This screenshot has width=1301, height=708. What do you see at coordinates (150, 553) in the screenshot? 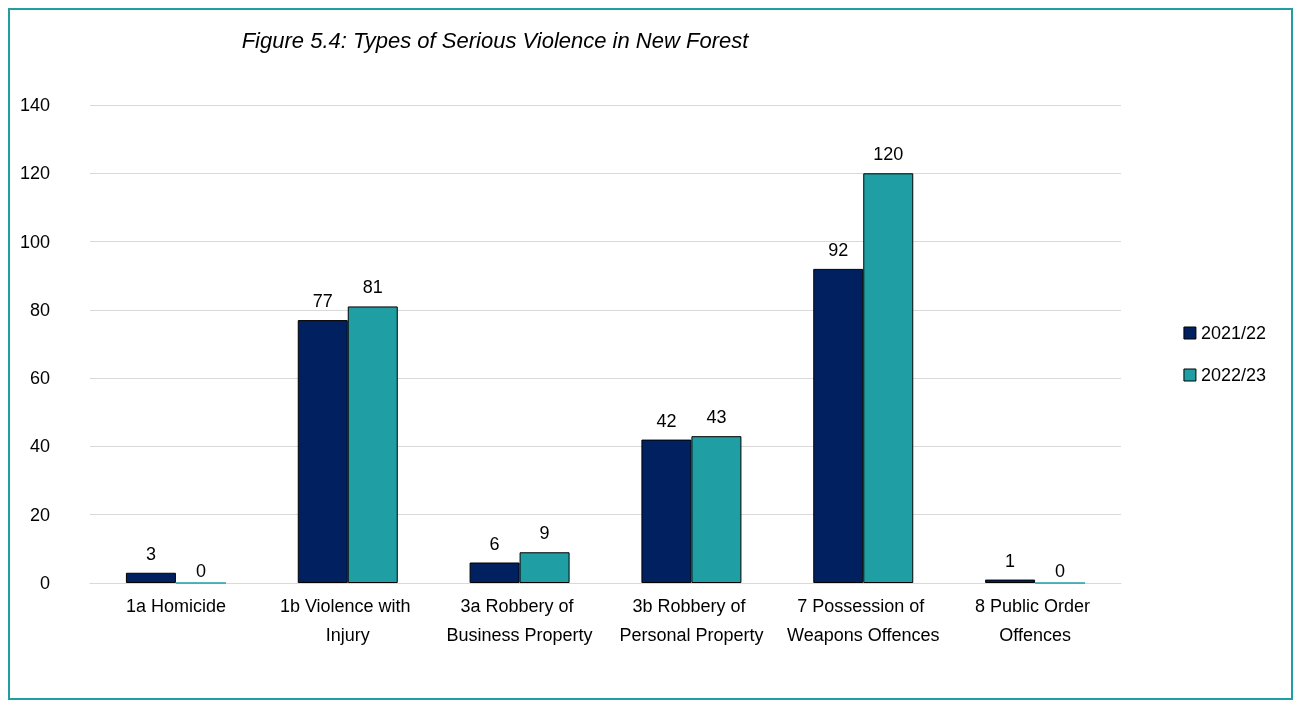
I see `data-label: 3` at bounding box center [150, 553].